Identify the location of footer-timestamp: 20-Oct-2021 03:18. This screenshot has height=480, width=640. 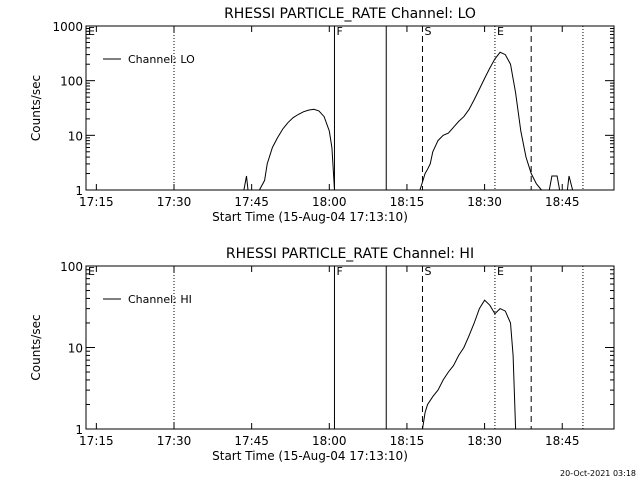
(598, 473).